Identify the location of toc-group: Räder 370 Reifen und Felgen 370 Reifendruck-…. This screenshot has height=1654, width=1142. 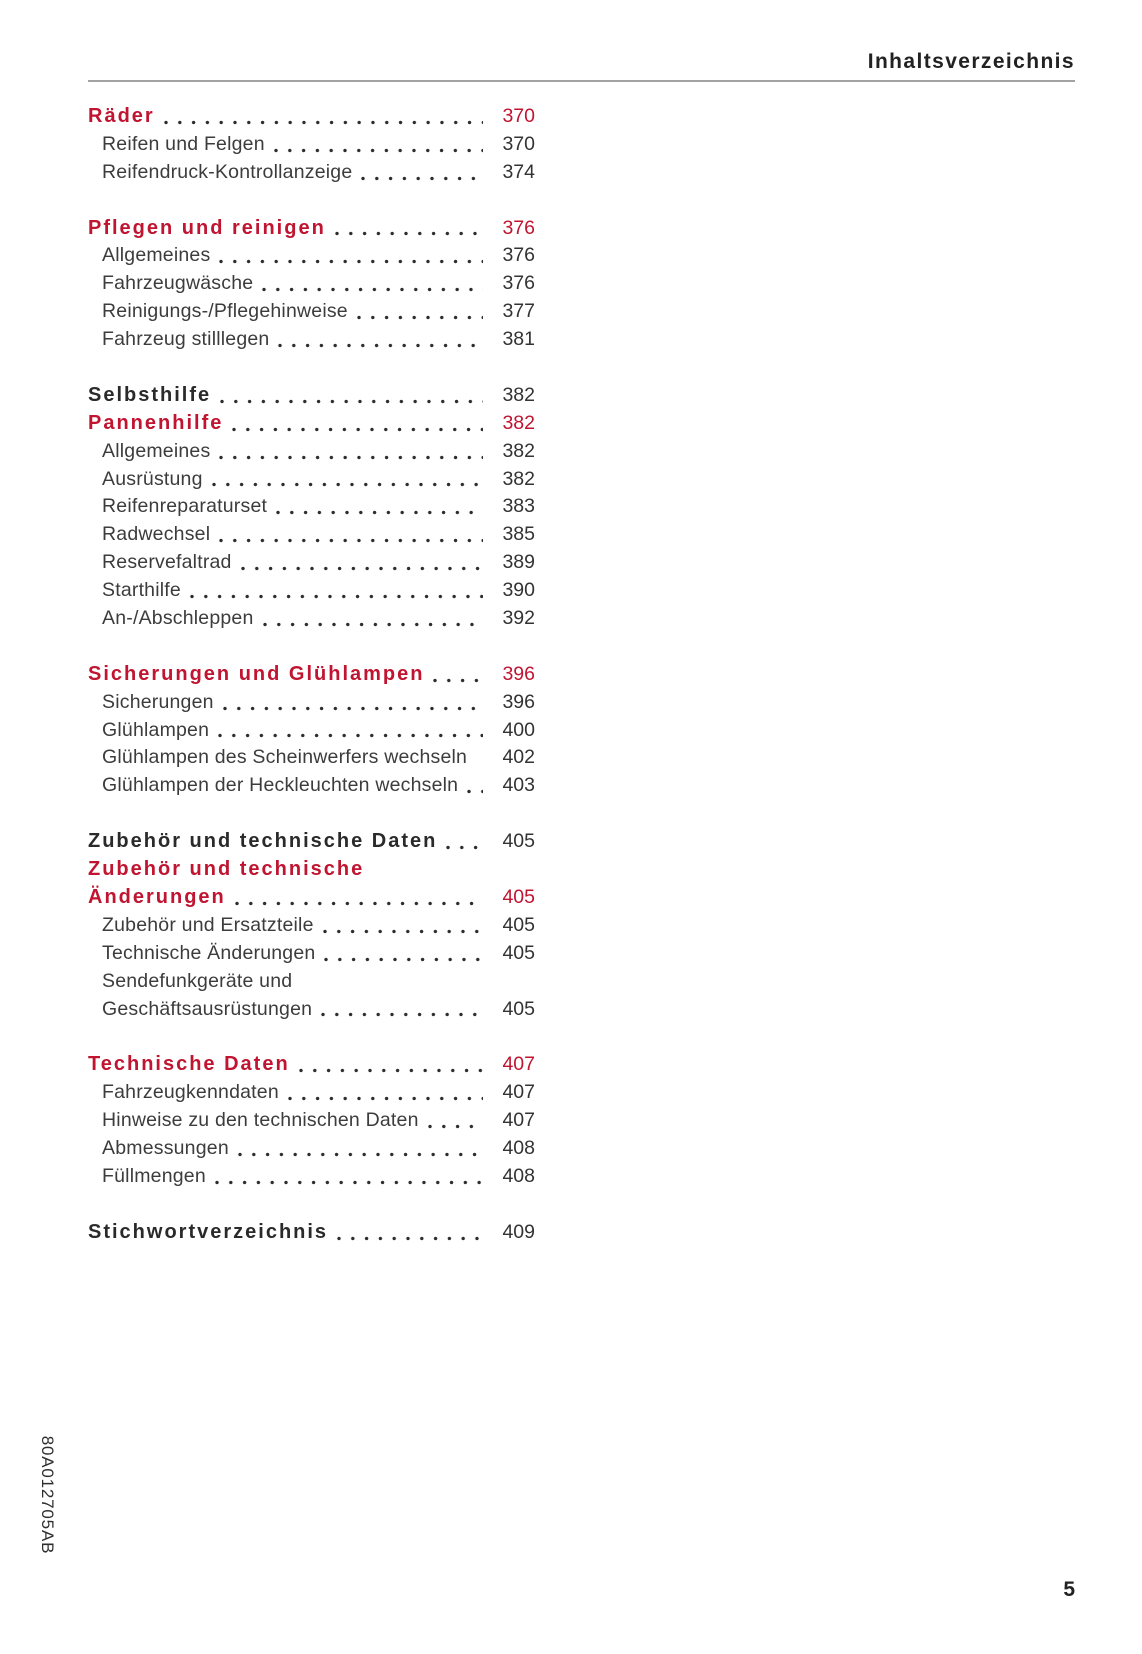
(311, 145).